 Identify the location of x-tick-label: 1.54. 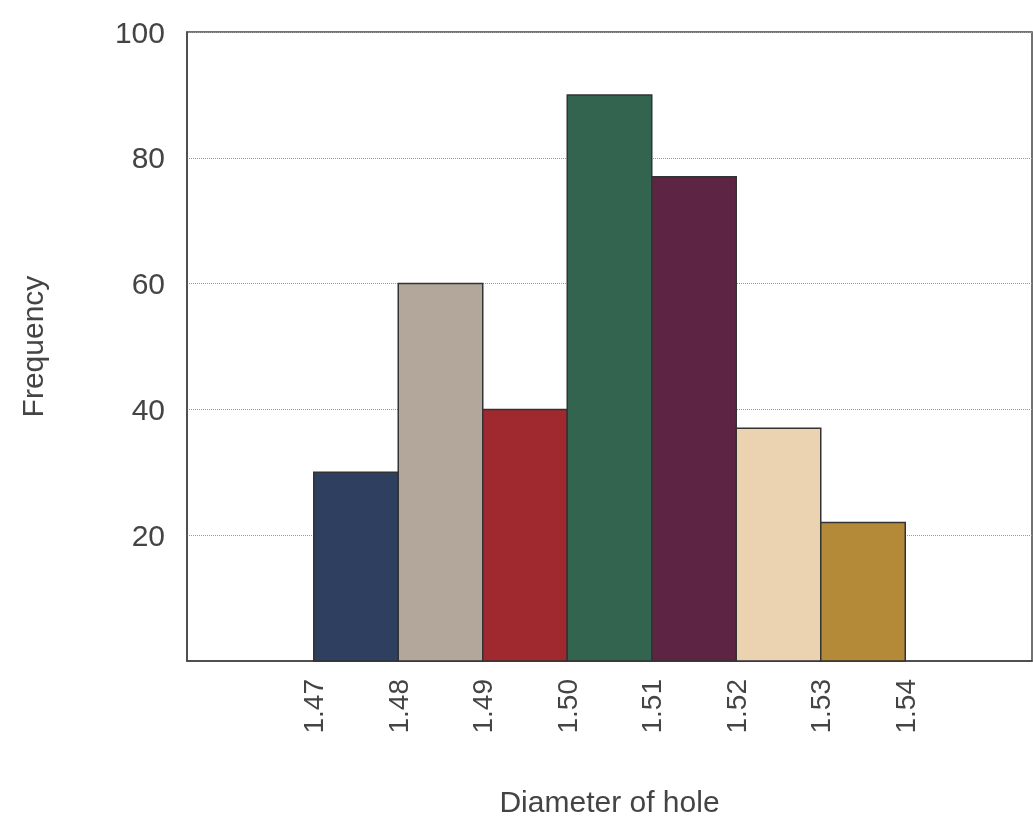
(905, 706).